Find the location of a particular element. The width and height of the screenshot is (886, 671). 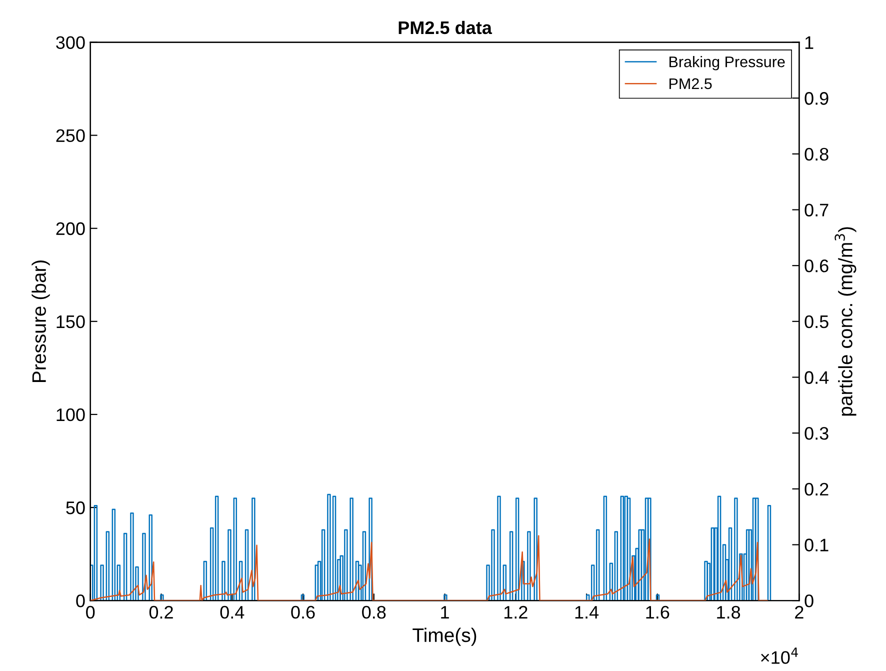

y2-tick-label: 0.6 is located at coordinates (816, 266).